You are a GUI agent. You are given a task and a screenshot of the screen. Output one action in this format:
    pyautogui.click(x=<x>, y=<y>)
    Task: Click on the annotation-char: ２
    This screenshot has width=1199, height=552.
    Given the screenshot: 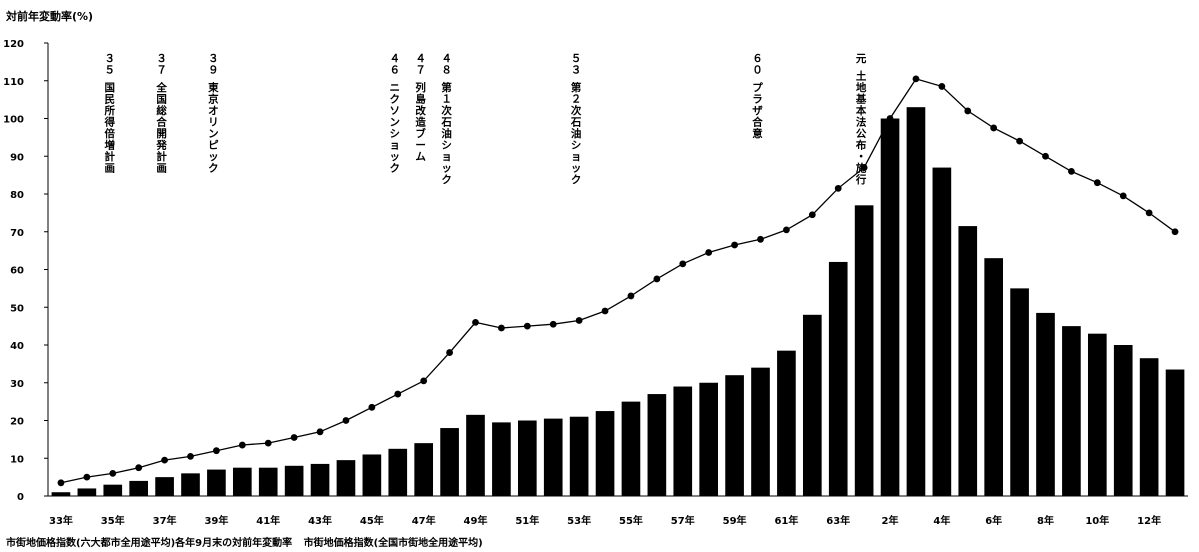 What is the action you would take?
    pyautogui.click(x=576, y=100)
    